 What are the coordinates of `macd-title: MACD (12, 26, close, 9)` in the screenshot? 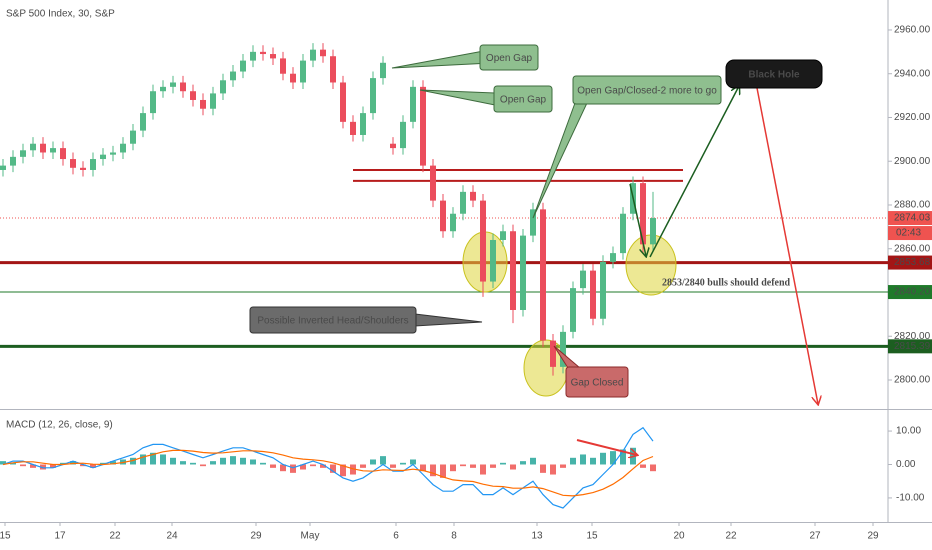 It's located at (59, 425).